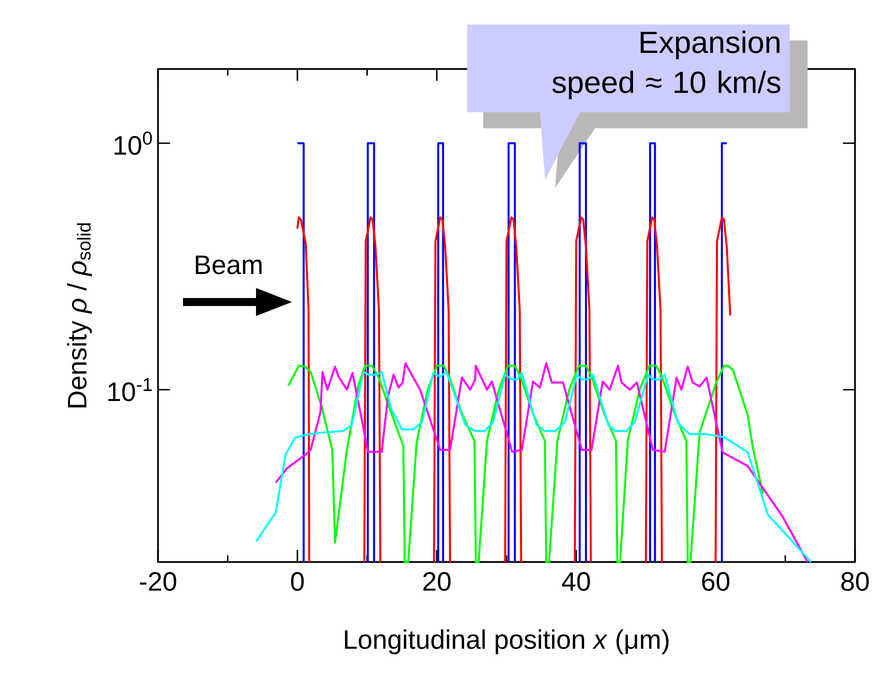 This screenshot has width=875, height=674. What do you see at coordinates (506, 641) in the screenshot?
I see `x-axis-title: Longitudinal position x (μm)` at bounding box center [506, 641].